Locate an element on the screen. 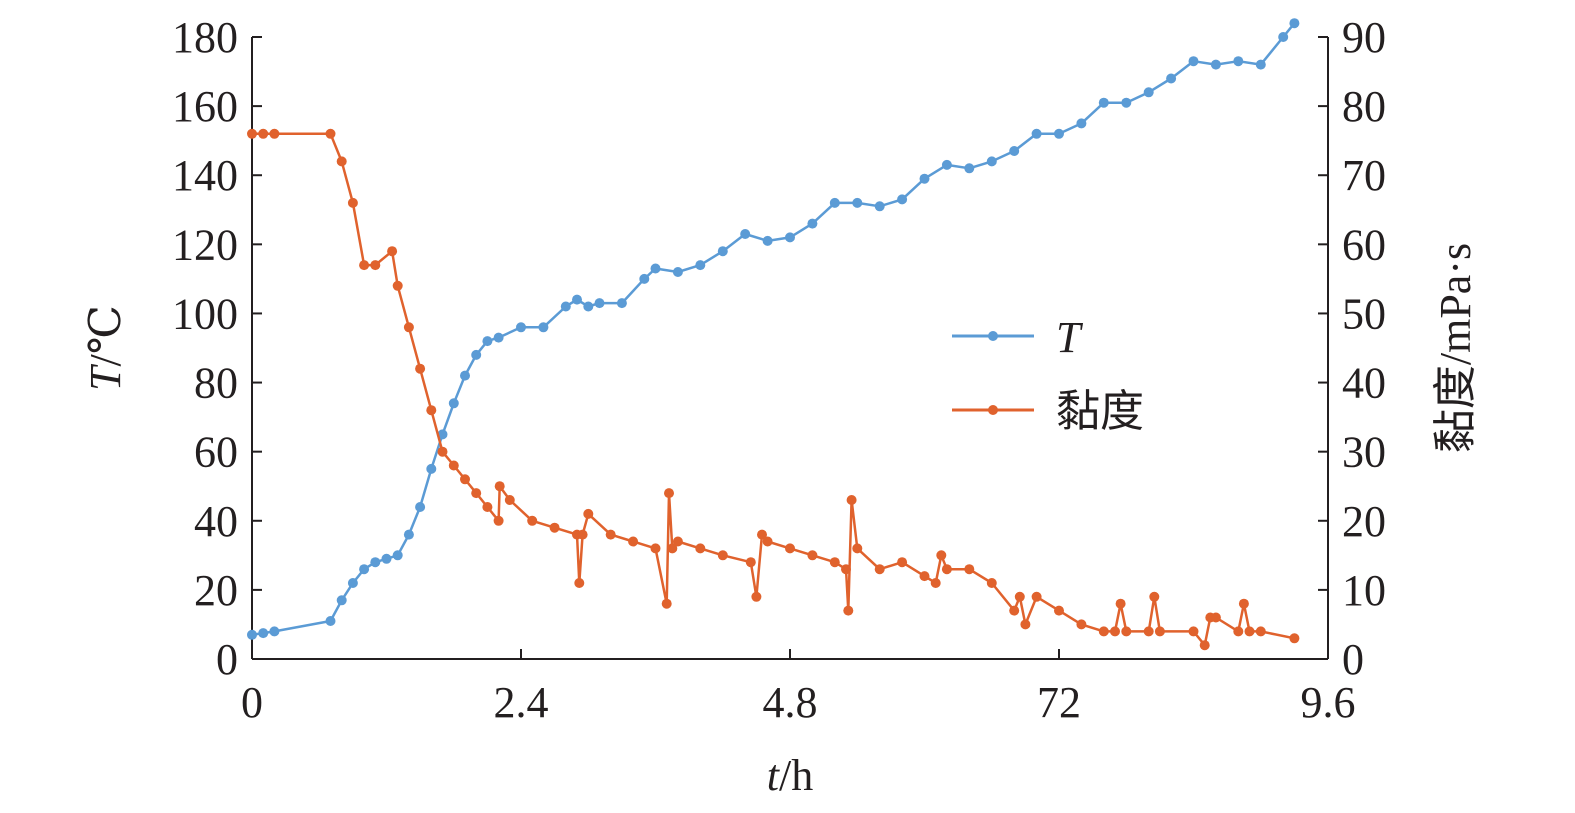 This screenshot has height=813, width=1575. legend-label-viscosity: 黏度 is located at coordinates (1100, 411).